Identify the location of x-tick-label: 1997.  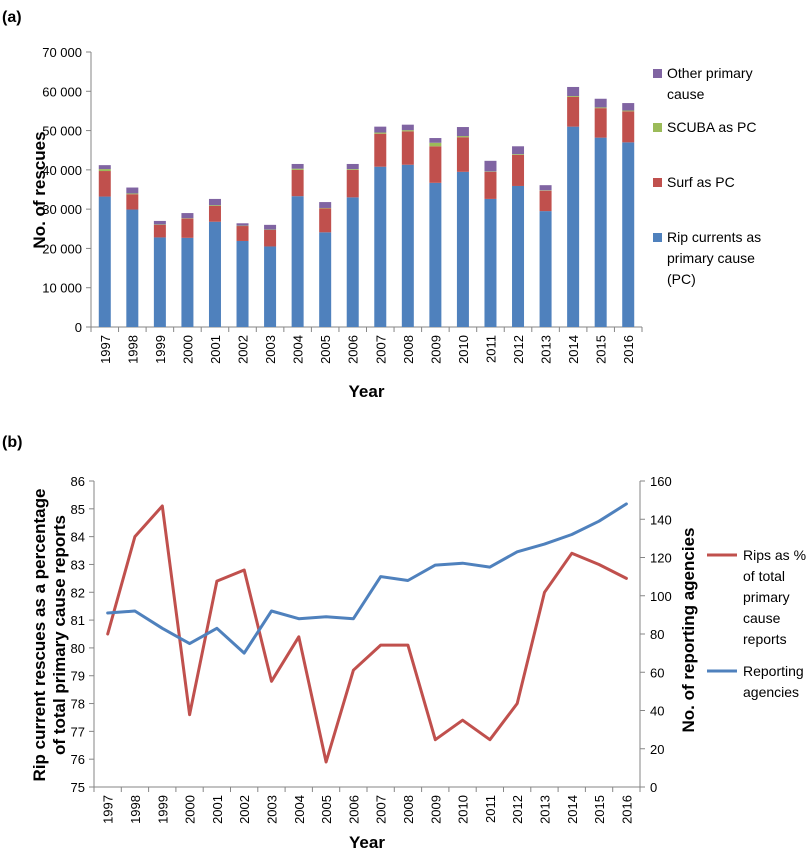
(105, 349).